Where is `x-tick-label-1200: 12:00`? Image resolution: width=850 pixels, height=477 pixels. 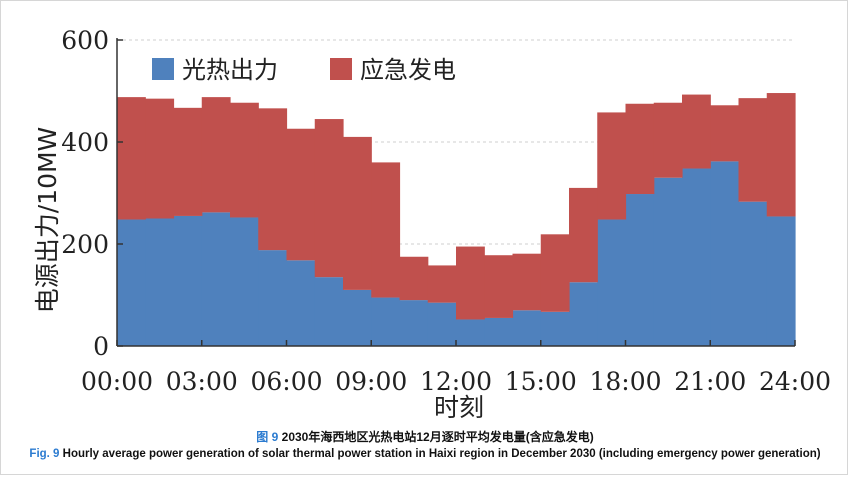 x-tick-label-1200: 12:00 is located at coordinates (456, 381).